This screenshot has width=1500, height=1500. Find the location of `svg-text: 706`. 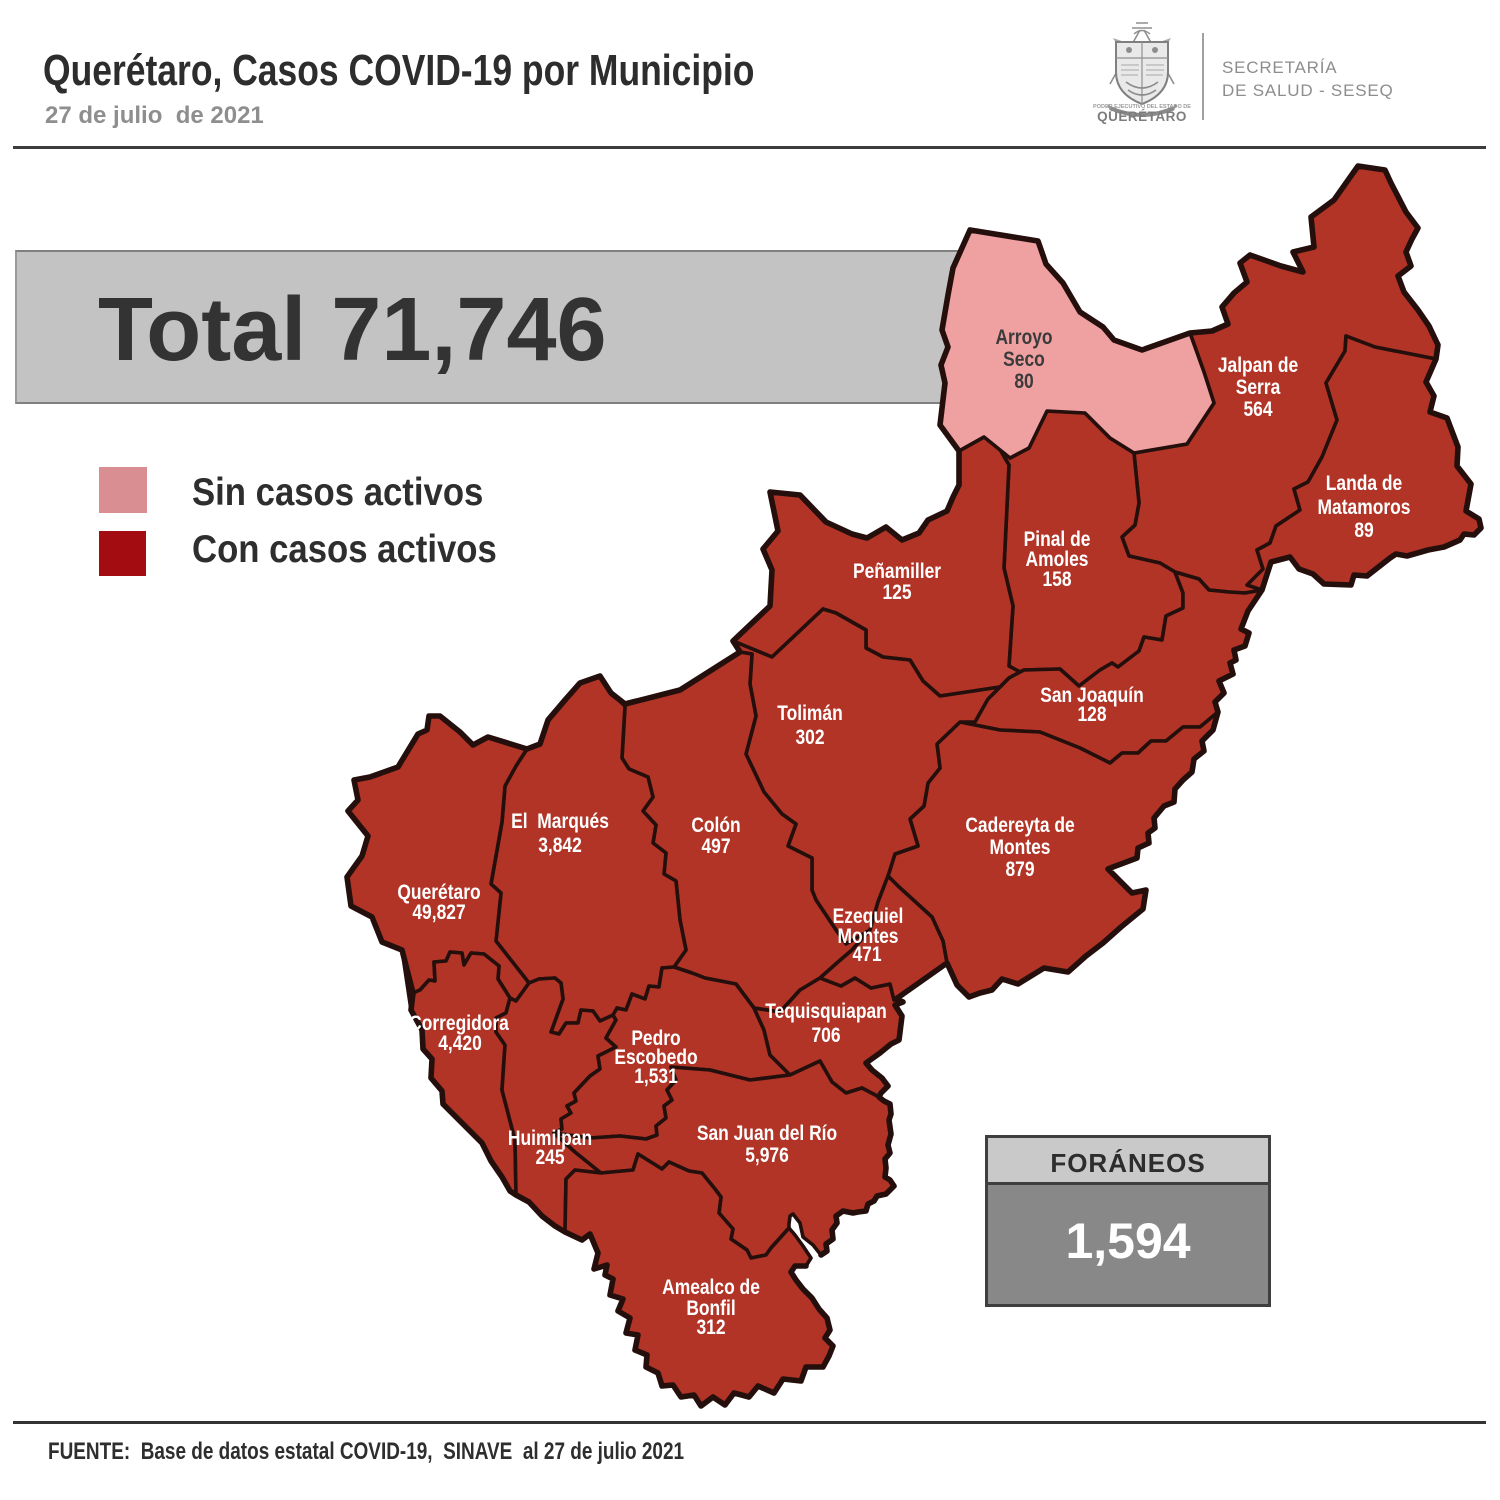

svg-text: 706 is located at coordinates (825, 1036).